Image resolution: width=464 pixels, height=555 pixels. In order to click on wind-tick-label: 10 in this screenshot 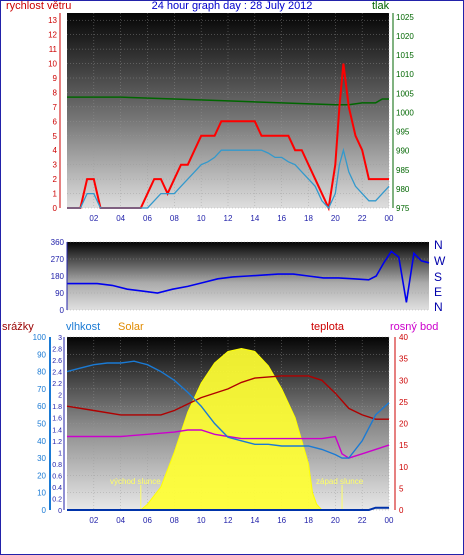, I will do `click(52, 64)`.